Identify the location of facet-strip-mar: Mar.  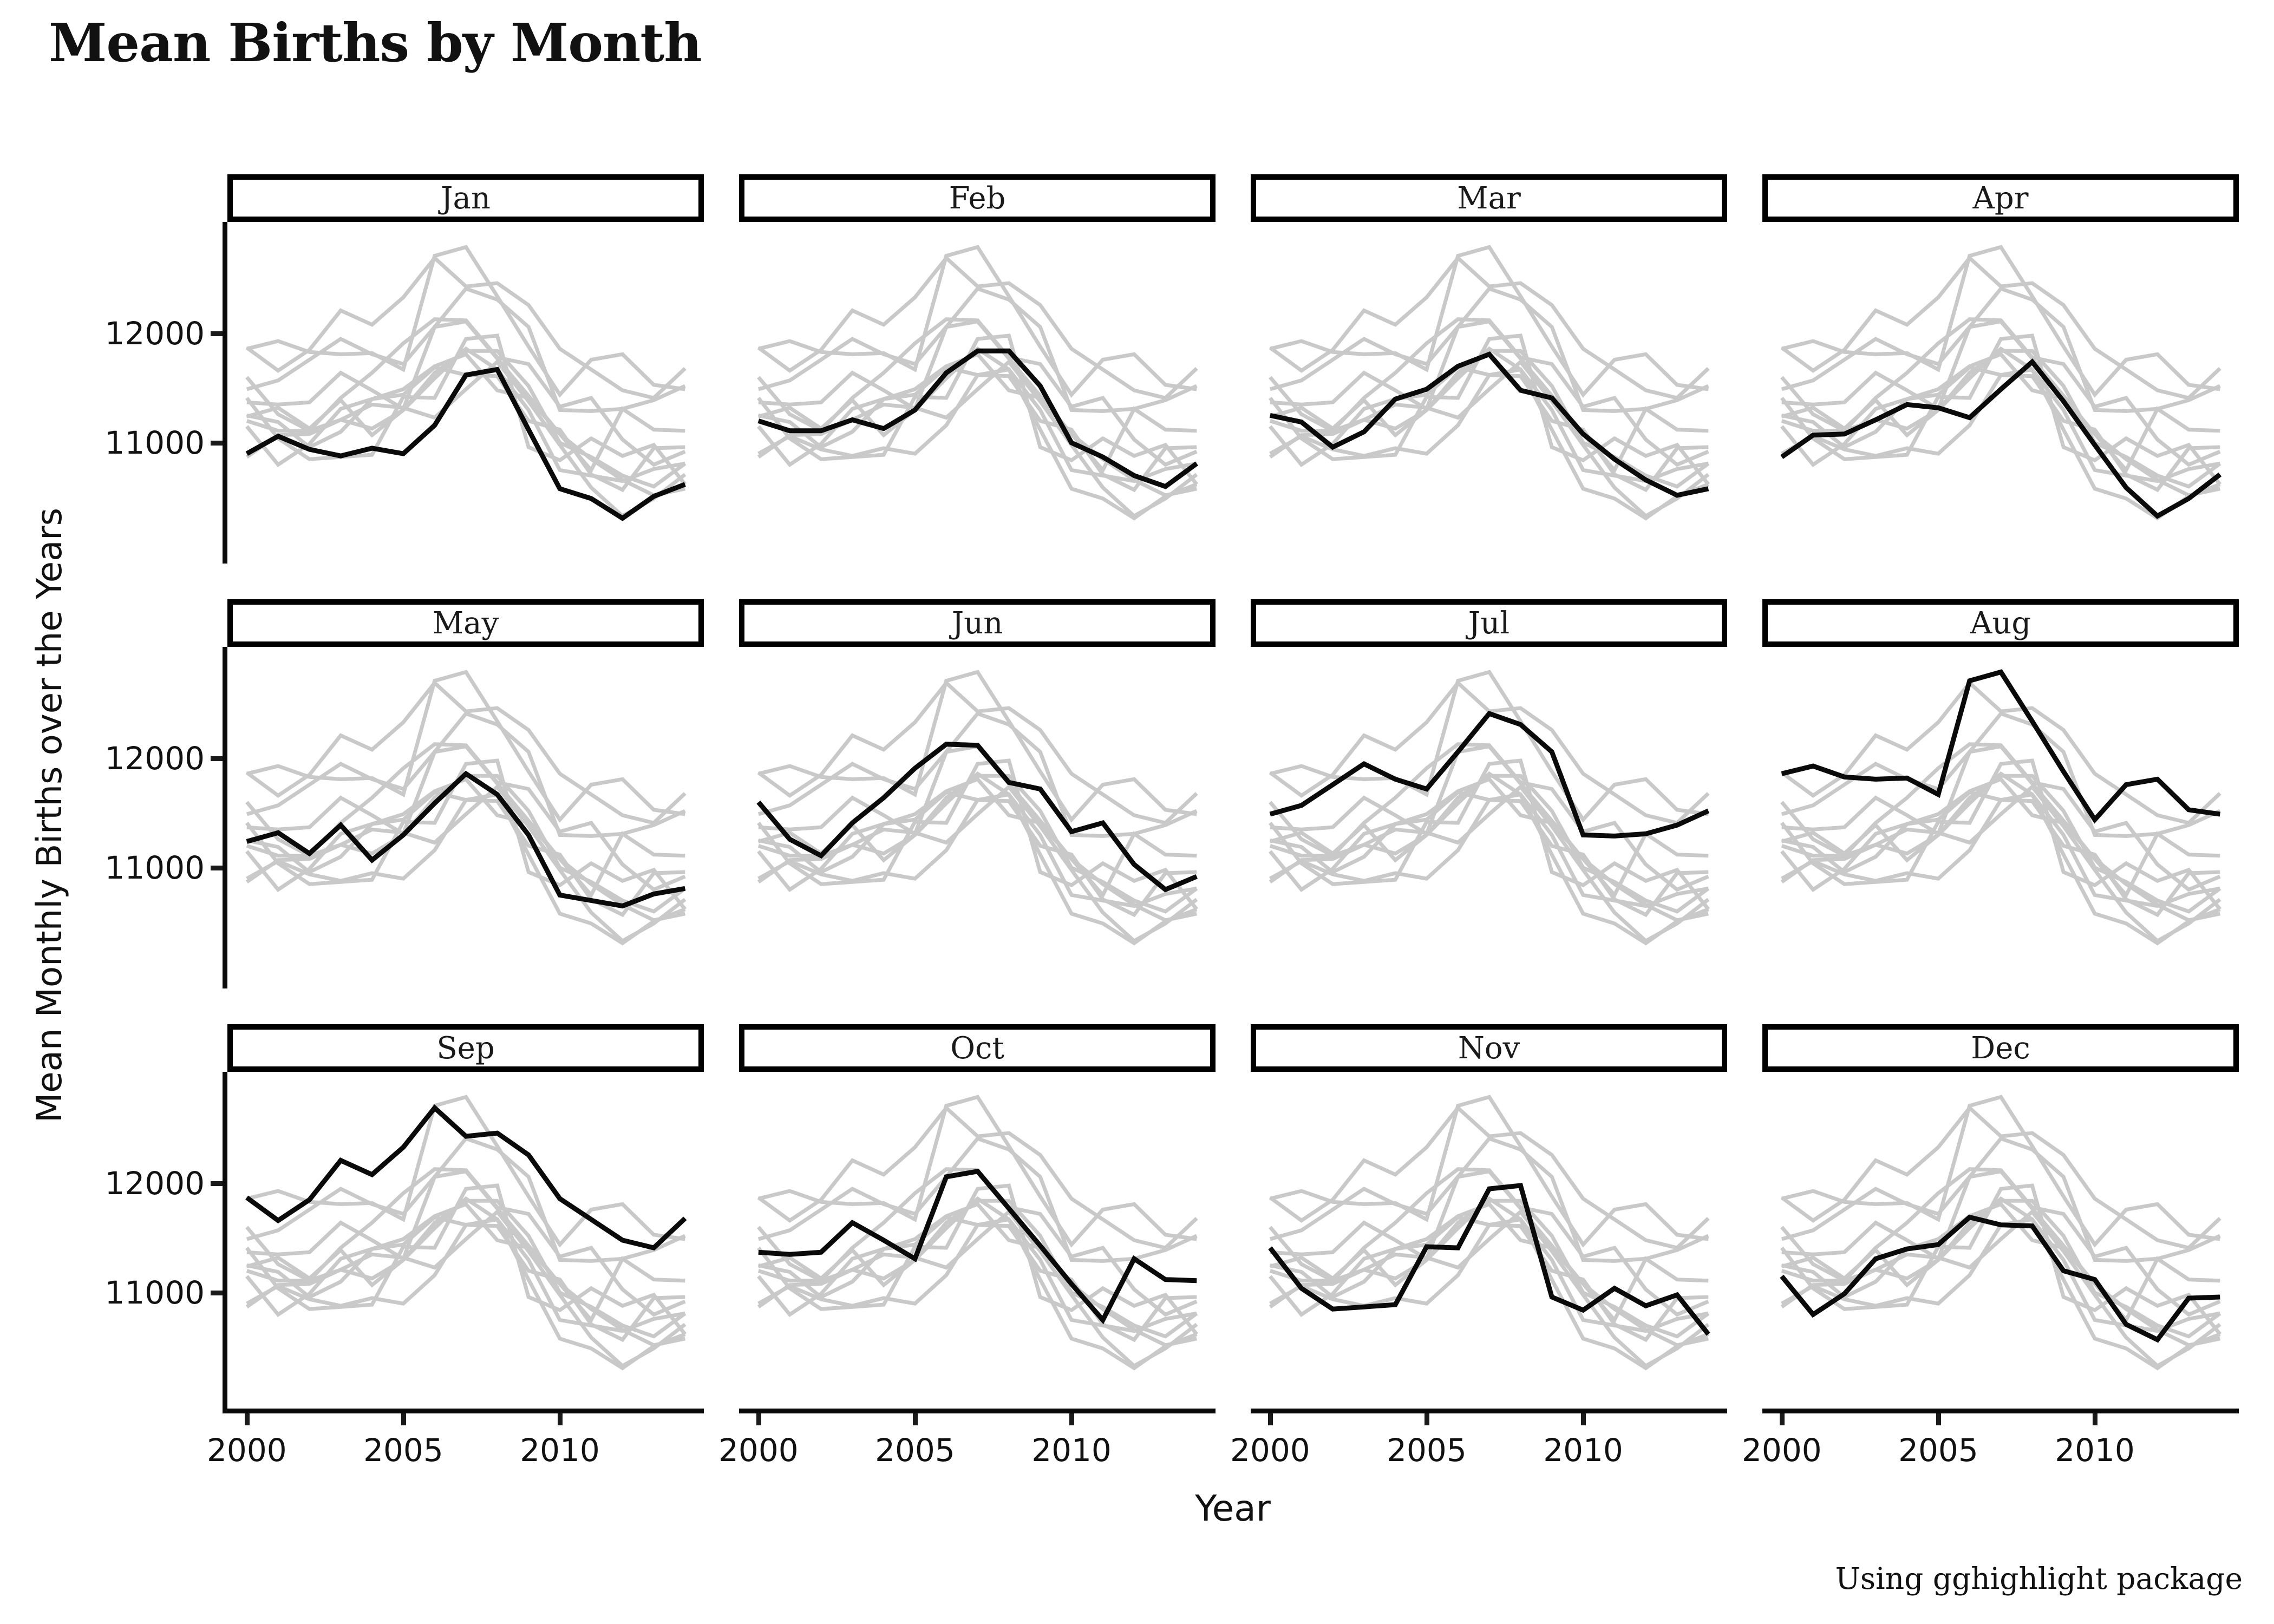
(1489, 198).